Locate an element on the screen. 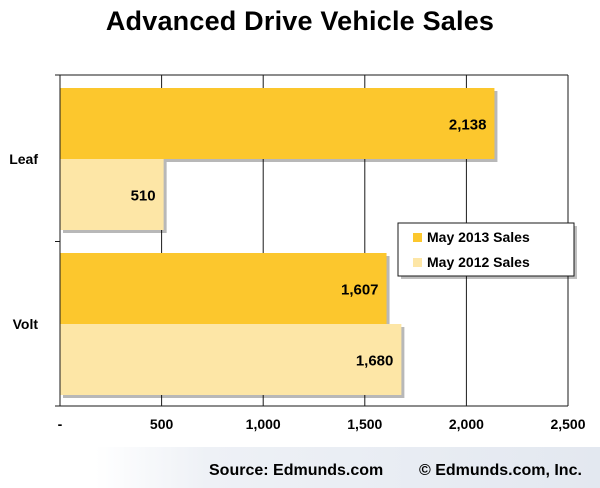 Image resolution: width=600 pixels, height=488 pixels. x-tick-label: 2,500 is located at coordinates (567, 424).